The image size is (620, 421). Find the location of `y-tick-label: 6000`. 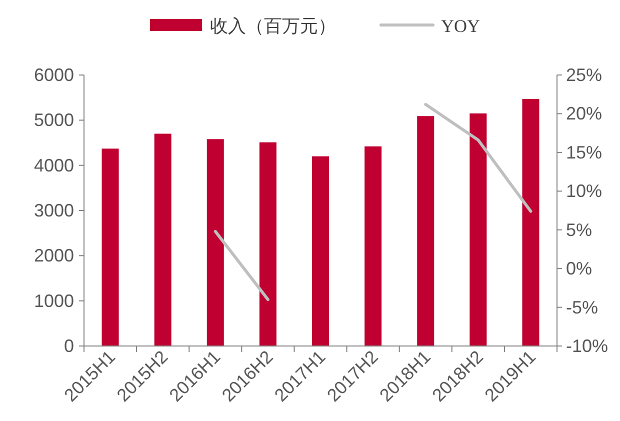

y-tick-label: 6000 is located at coordinates (54, 75).